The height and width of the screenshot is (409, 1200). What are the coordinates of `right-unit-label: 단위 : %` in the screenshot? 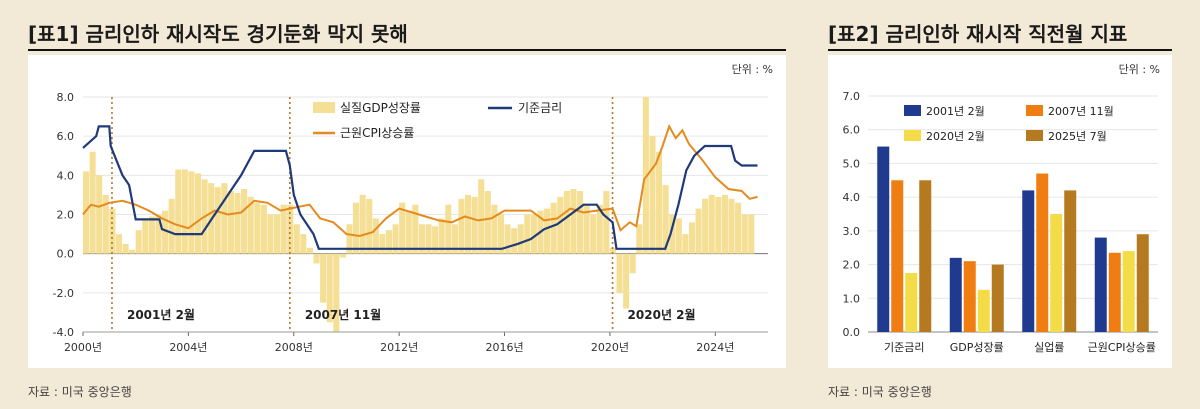 It's located at (1139, 69).